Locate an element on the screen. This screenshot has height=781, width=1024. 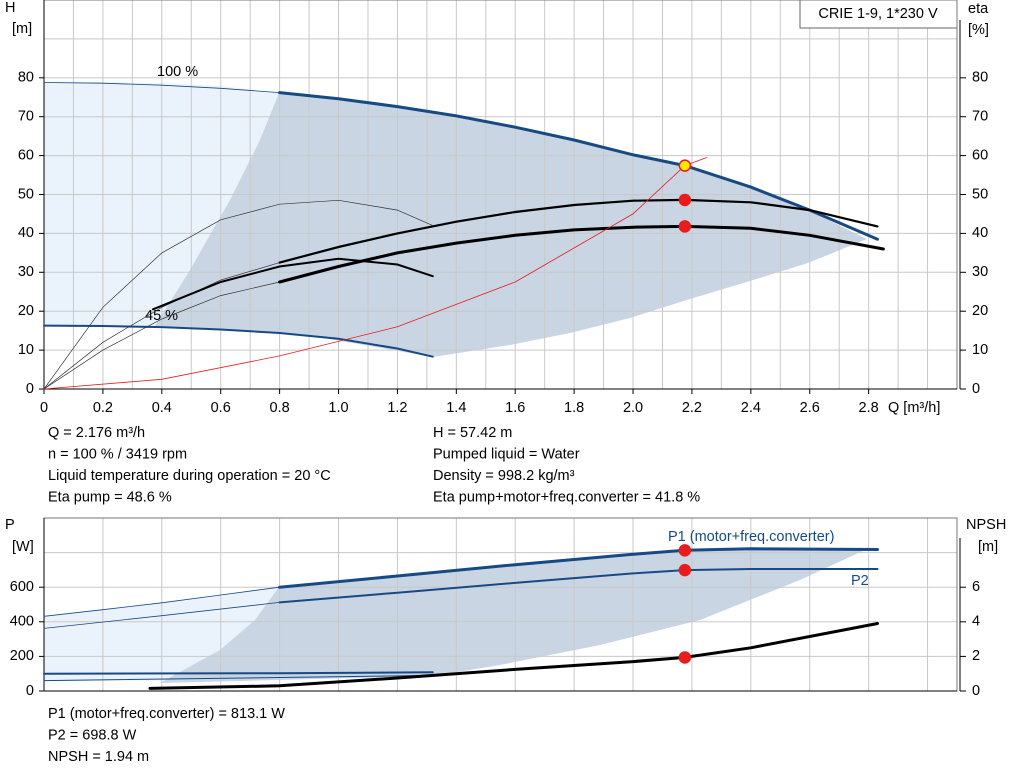
info-line: Pumped liquid = Water is located at coordinates (506, 454).